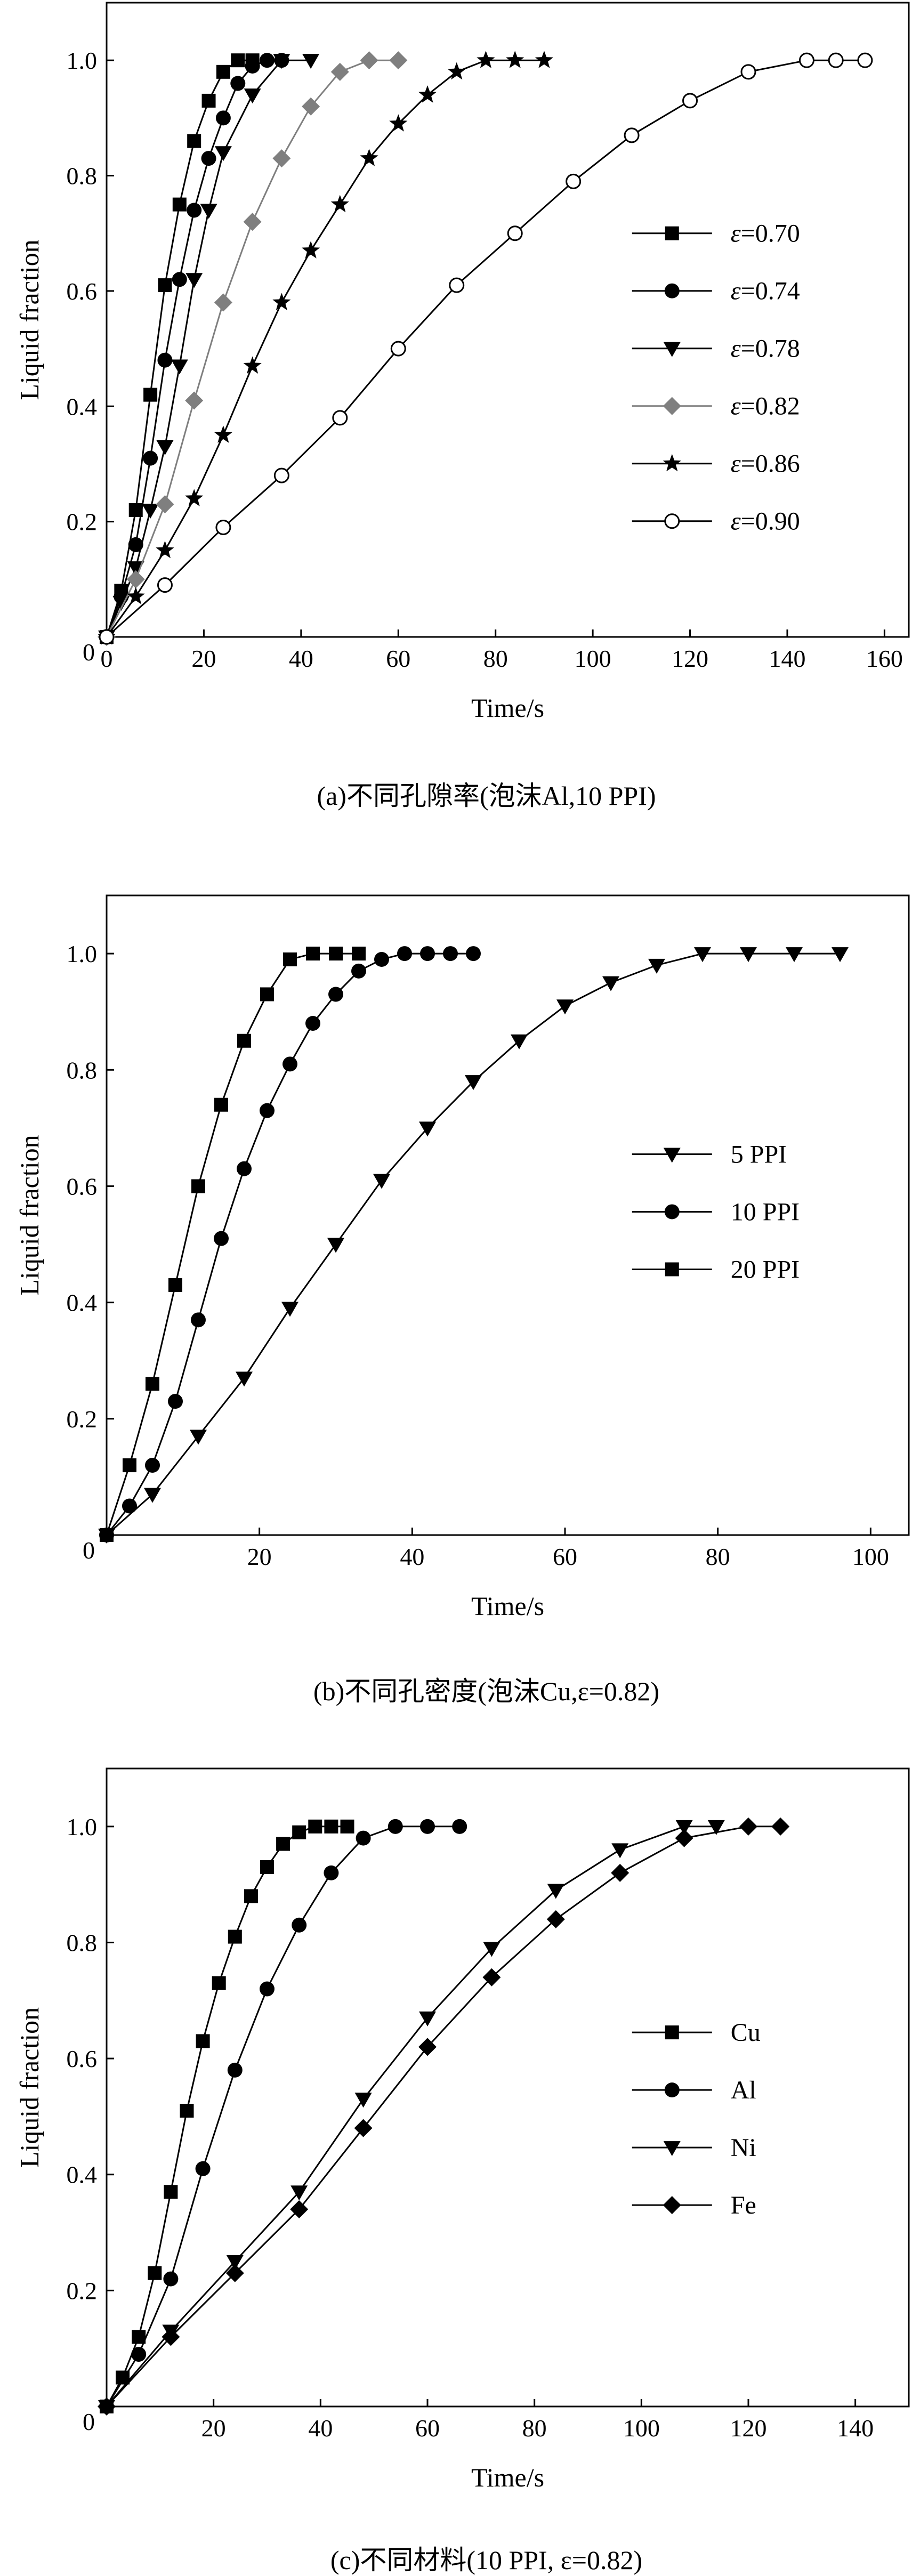 The width and height of the screenshot is (912, 2576). What do you see at coordinates (765, 291) in the screenshot?
I see `legend-label: ε=0.74` at bounding box center [765, 291].